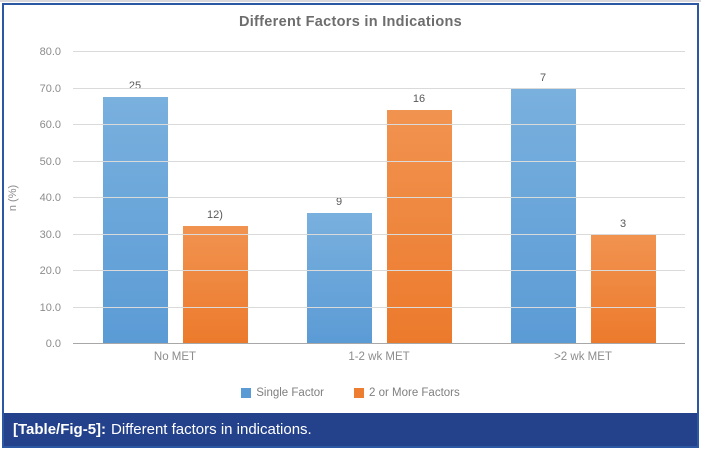  What do you see at coordinates (543, 208) in the screenshot?
I see `bar-single-factor: 7` at bounding box center [543, 208].